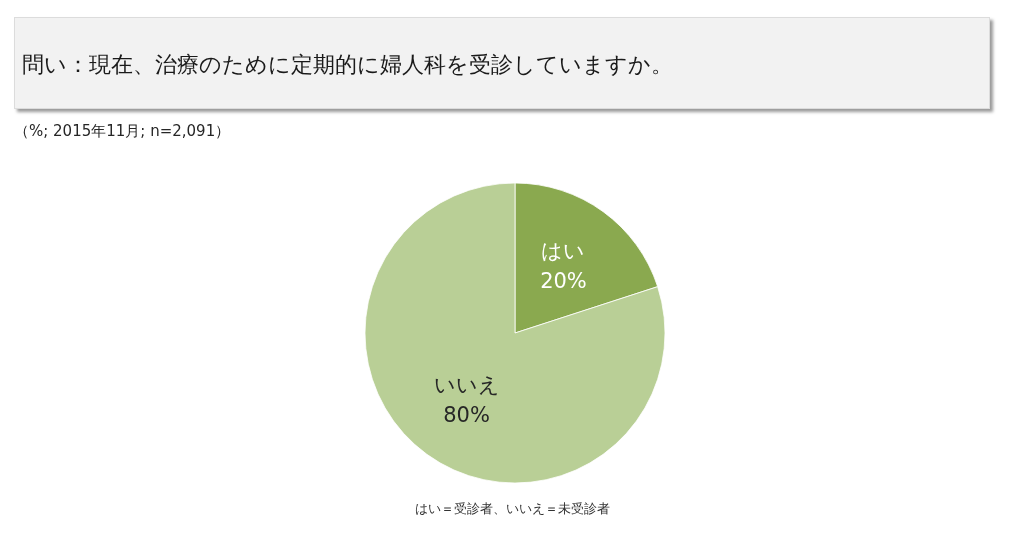 The width and height of the screenshot is (1024, 536). Describe the element at coordinates (466, 414) in the screenshot. I see `data-label: 80%` at that location.